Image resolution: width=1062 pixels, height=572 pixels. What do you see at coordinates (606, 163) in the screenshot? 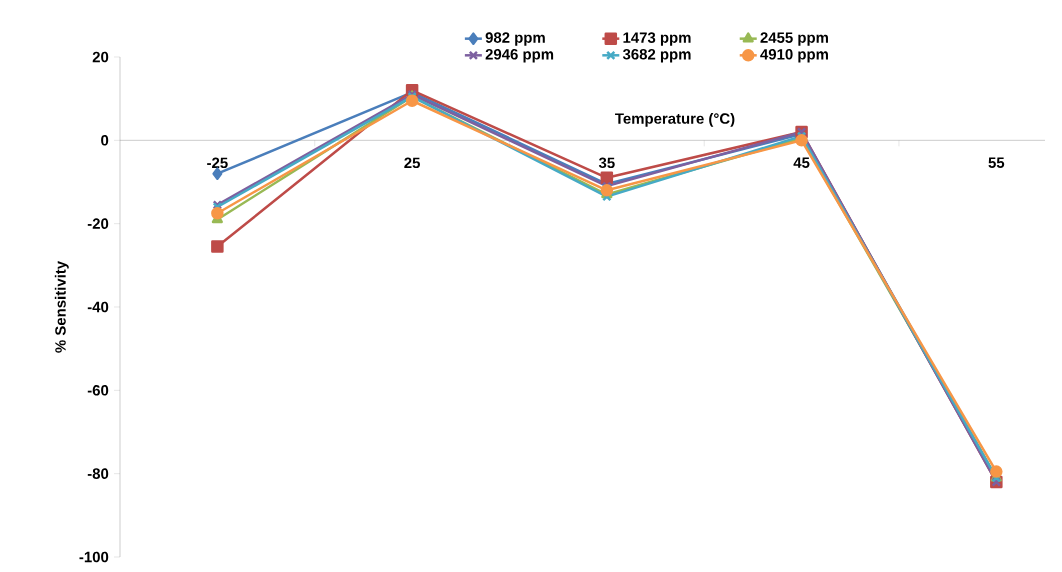
I see `x-tick-label: 35` at bounding box center [606, 163].